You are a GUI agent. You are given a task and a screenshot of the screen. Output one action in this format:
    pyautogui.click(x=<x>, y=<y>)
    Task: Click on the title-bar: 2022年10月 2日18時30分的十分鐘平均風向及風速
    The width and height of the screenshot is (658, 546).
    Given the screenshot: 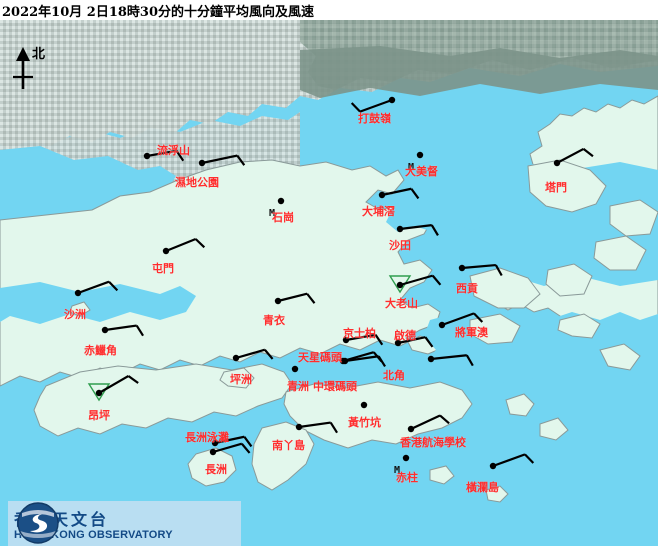 What is the action you would take?
    pyautogui.click(x=329, y=10)
    